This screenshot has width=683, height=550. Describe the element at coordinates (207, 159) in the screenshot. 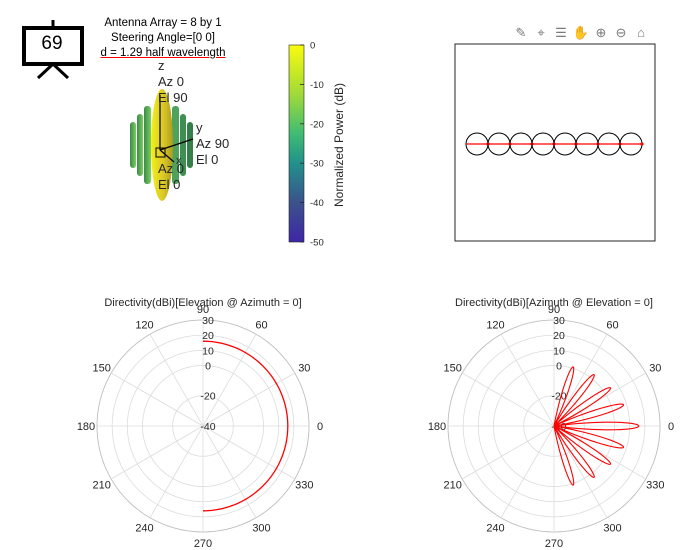

I see `y-axis-el: El 0` at that location.